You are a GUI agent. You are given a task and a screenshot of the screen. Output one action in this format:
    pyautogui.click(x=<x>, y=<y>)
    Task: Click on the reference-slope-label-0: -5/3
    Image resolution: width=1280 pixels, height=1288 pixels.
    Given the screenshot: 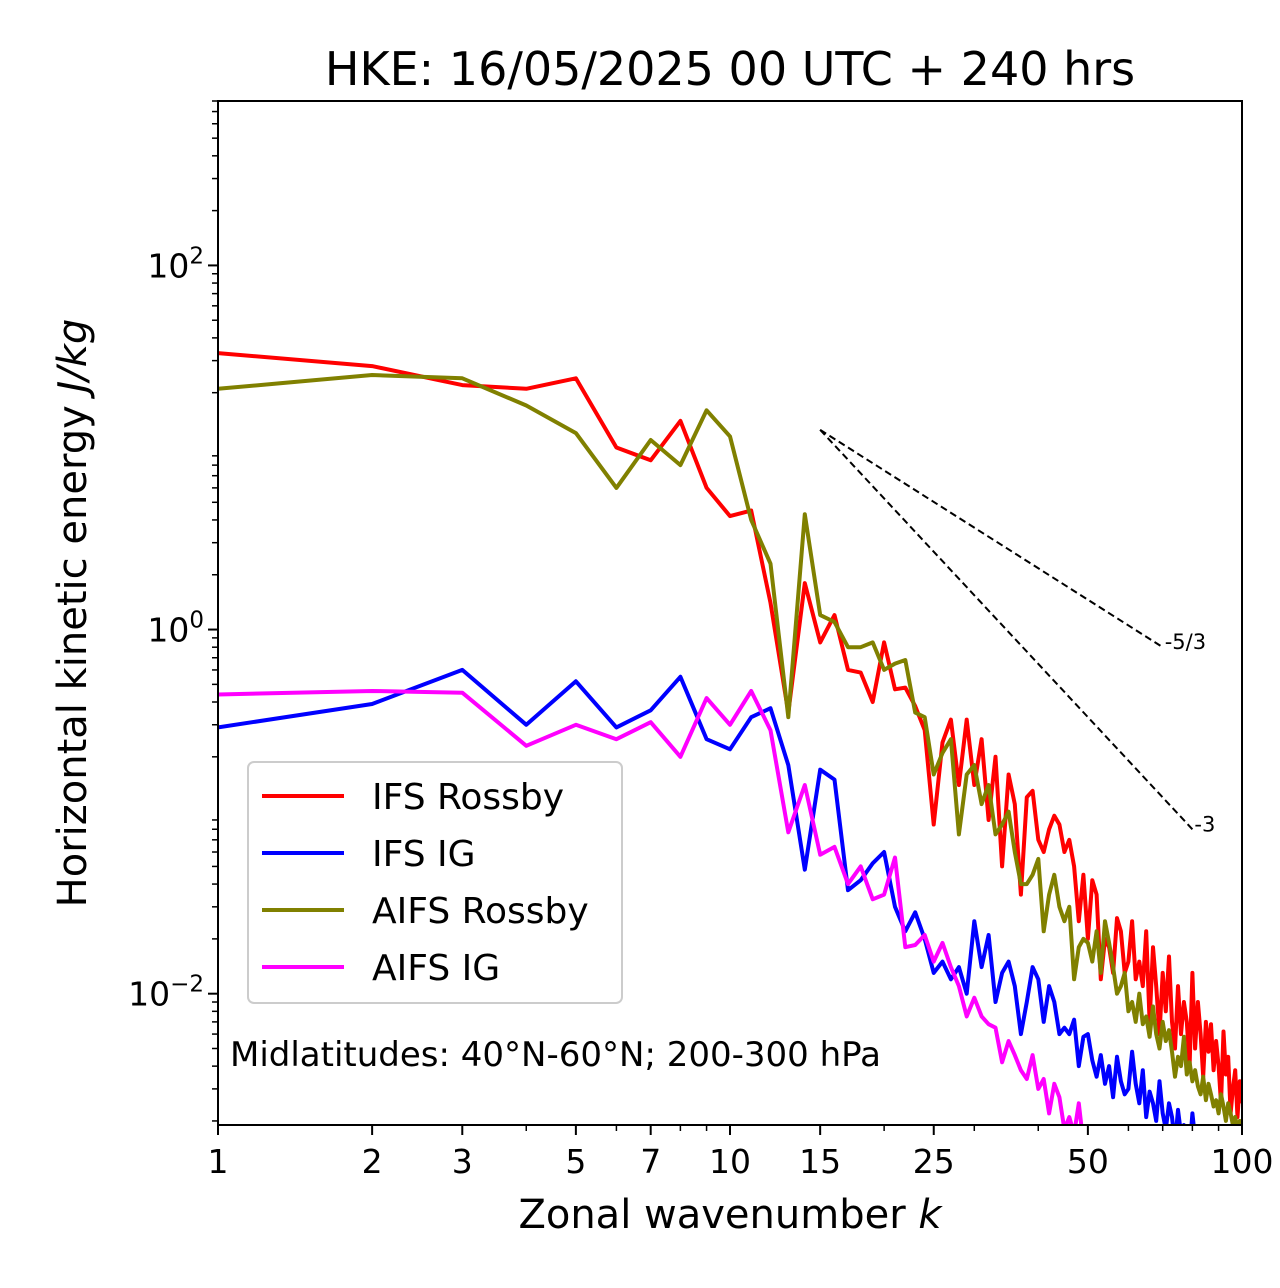 What is the action you would take?
    pyautogui.click(x=1185, y=642)
    